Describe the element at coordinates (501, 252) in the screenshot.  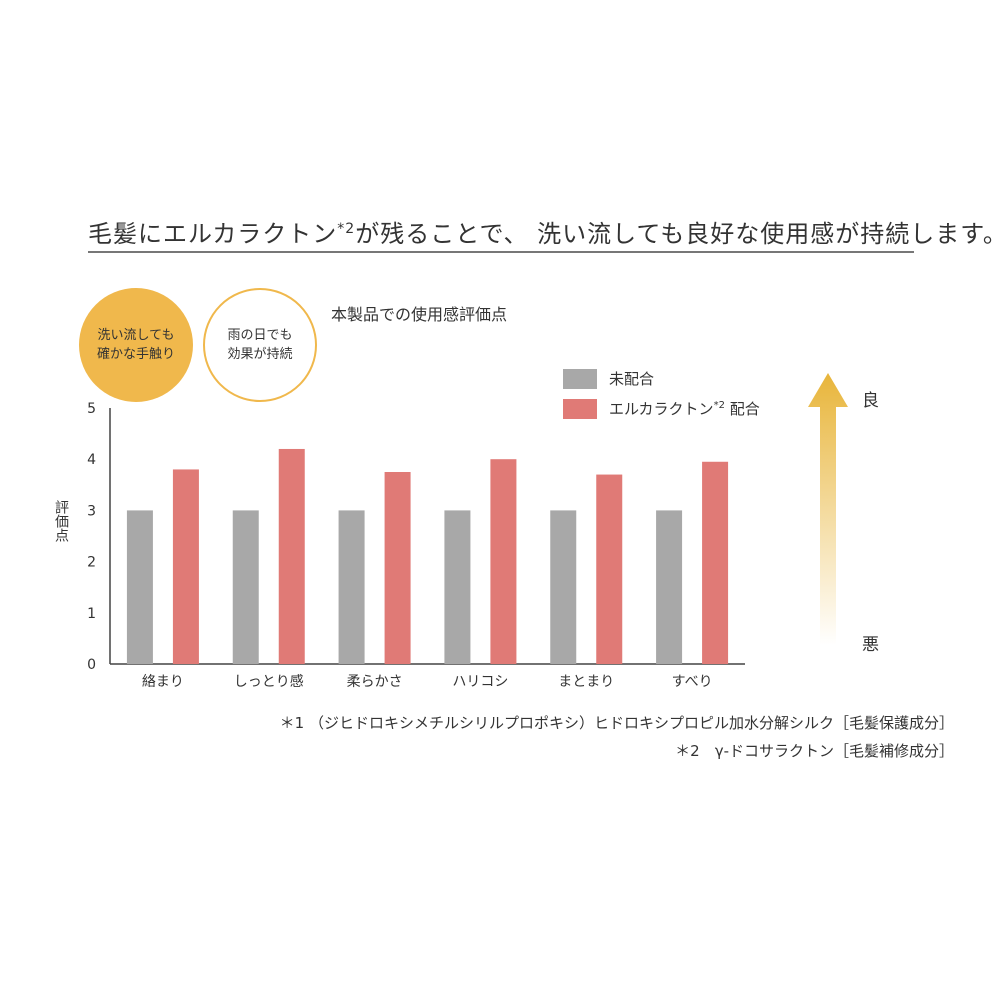
I see `headline-underline` at that location.